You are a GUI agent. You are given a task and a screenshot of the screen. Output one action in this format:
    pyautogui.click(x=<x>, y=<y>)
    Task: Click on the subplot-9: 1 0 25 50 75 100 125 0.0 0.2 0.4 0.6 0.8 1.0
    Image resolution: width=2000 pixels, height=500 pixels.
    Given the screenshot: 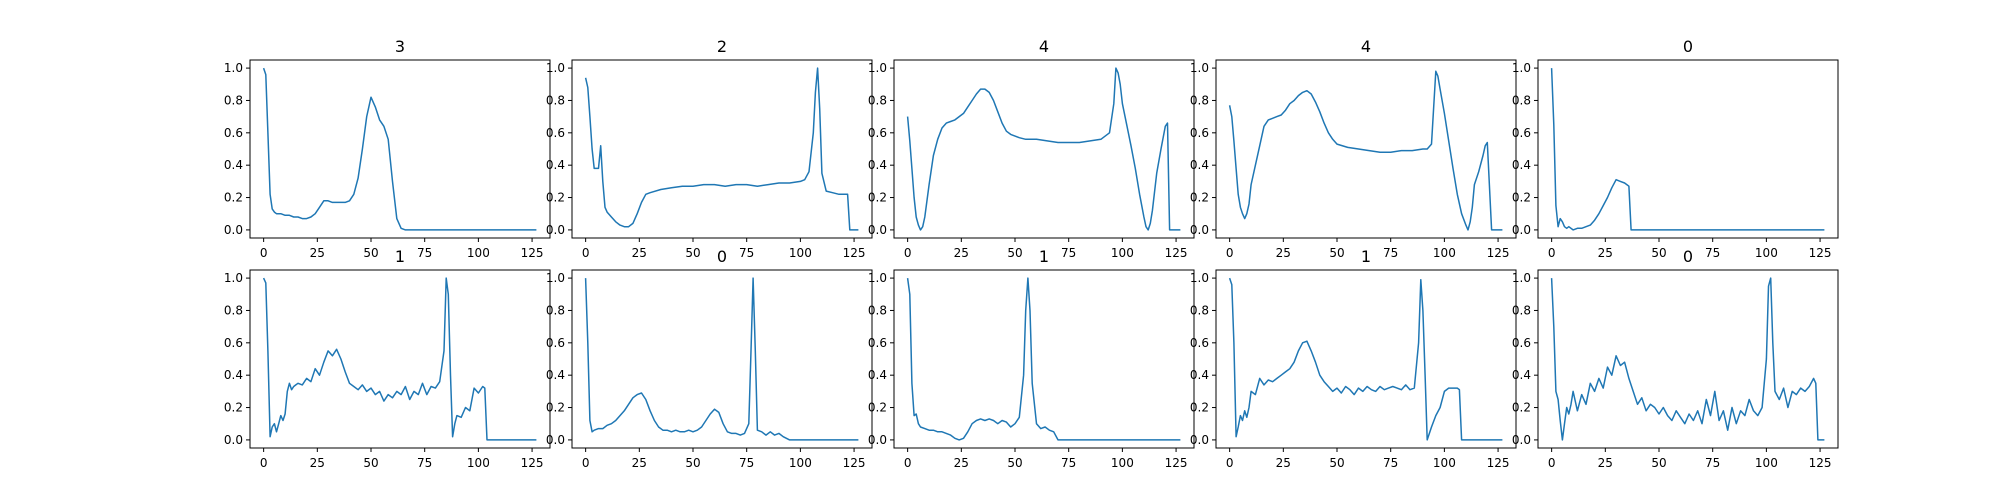 What is the action you would take?
    pyautogui.click(x=1353, y=358)
    